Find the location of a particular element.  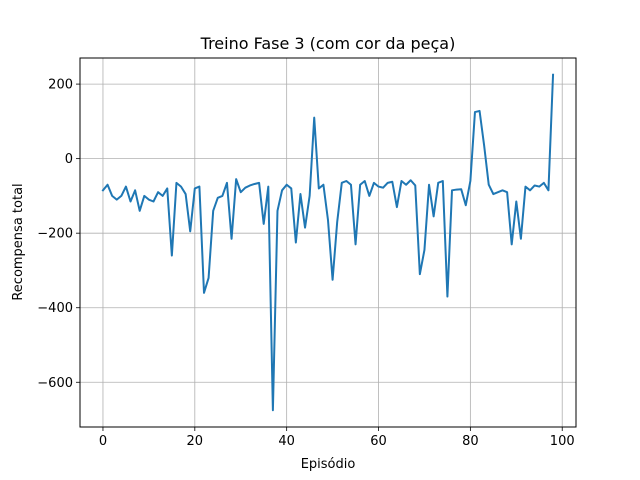

y-tick-label: 0 is located at coordinates (69, 159).